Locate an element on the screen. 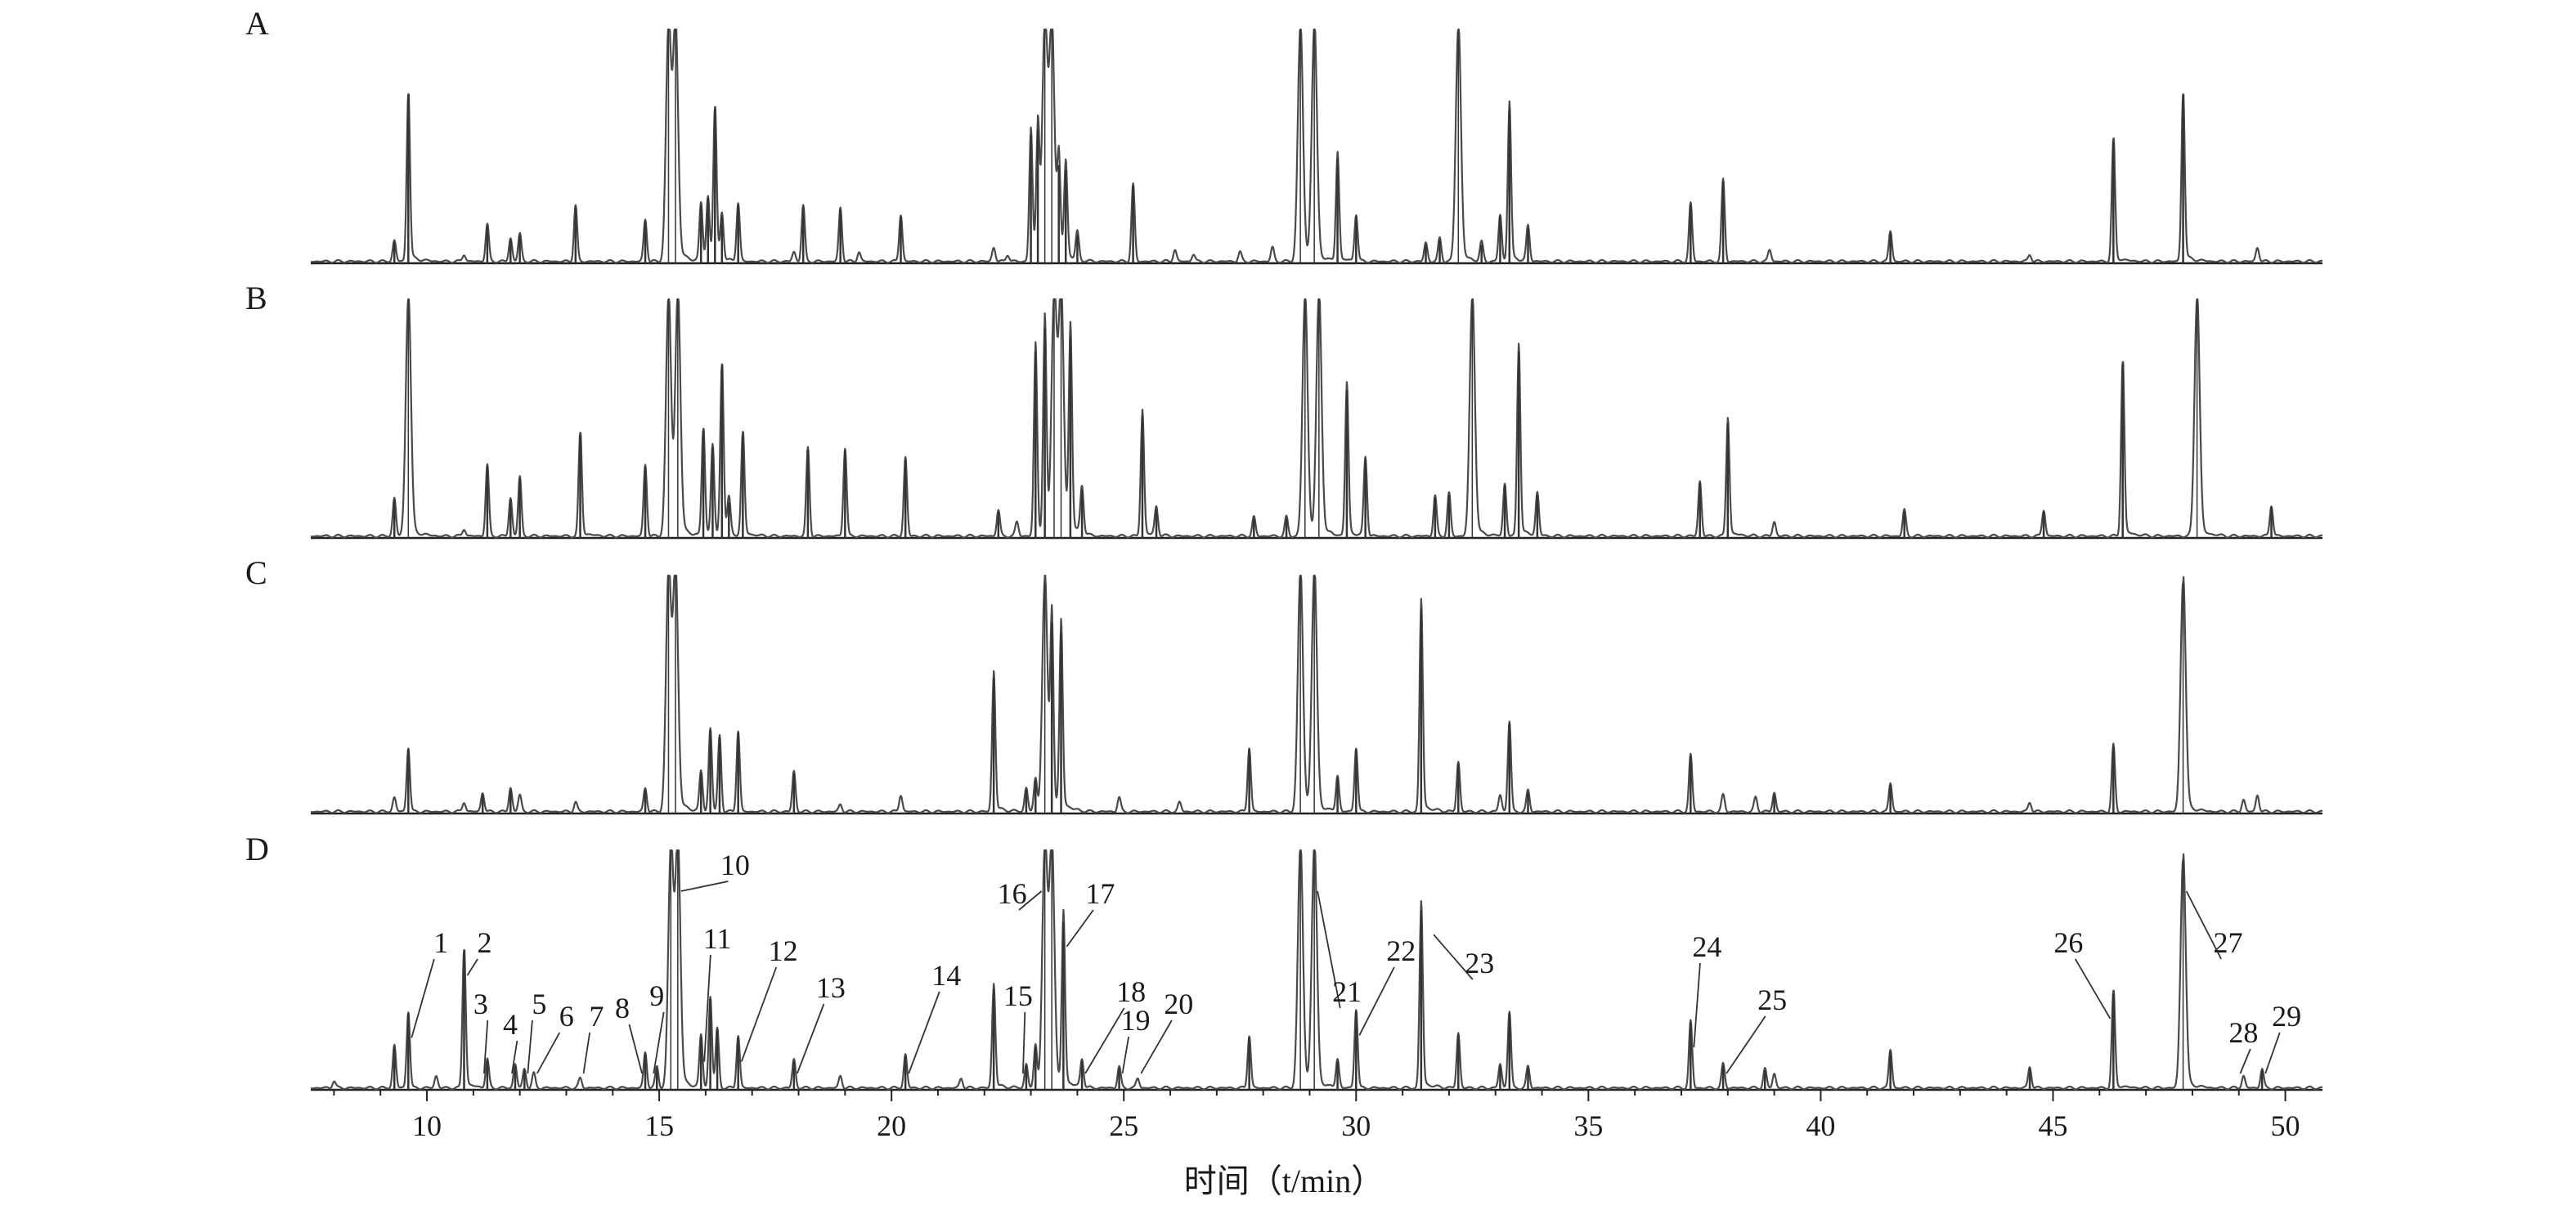  peak-annotation-18: 18 is located at coordinates (1115, 1024).